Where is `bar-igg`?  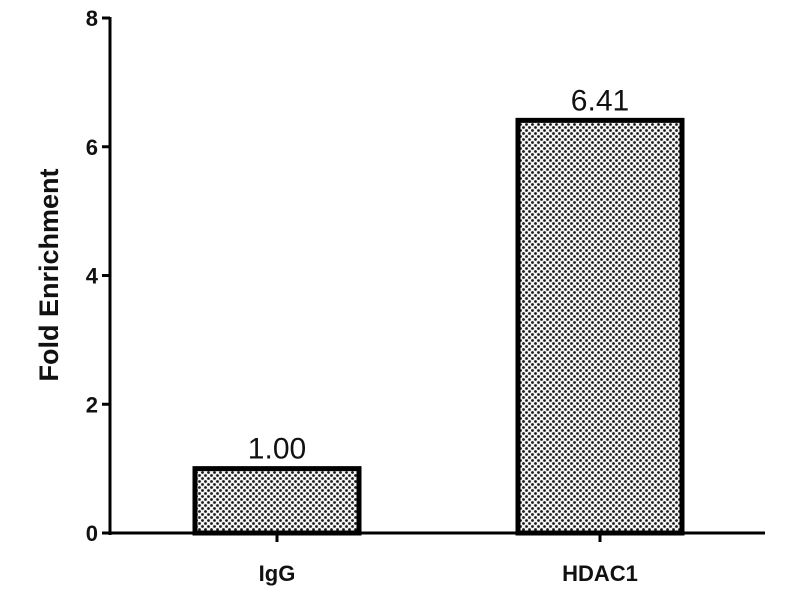 bar-igg is located at coordinates (277, 501).